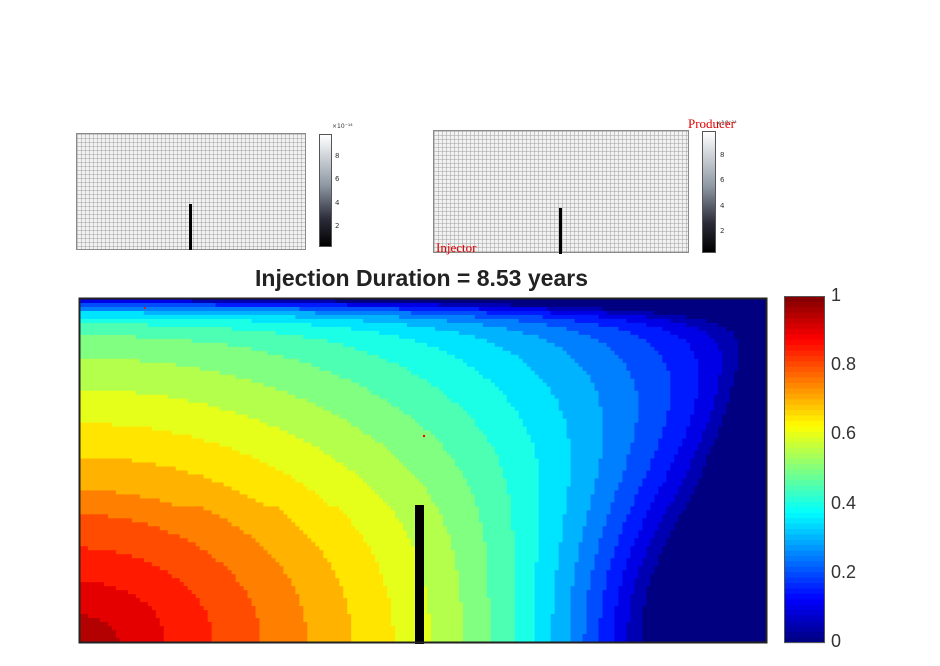 The height and width of the screenshot is (666, 940). Describe the element at coordinates (337, 226) in the screenshot. I see `left-colorbar-tick: 2` at that location.